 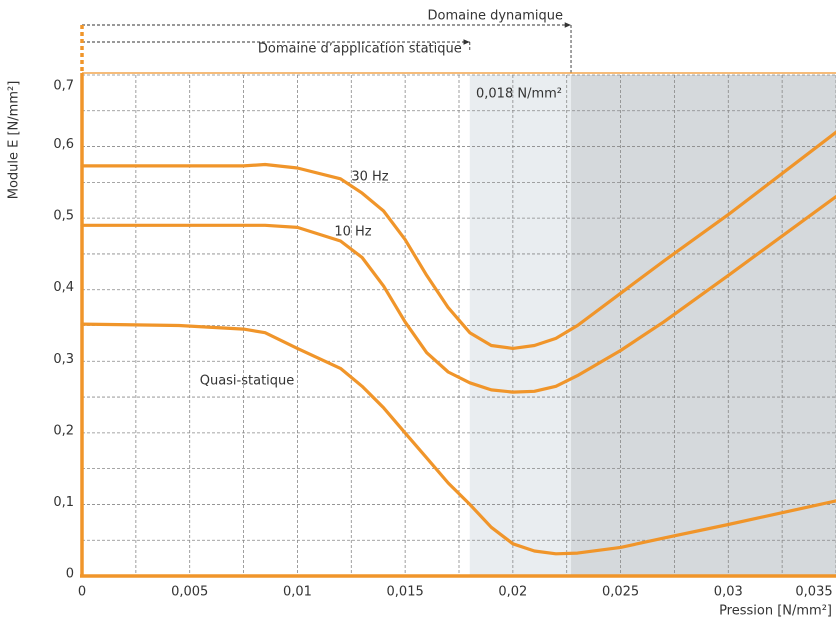 I want to click on series-label: 10 Hz, so click(x=352, y=232).